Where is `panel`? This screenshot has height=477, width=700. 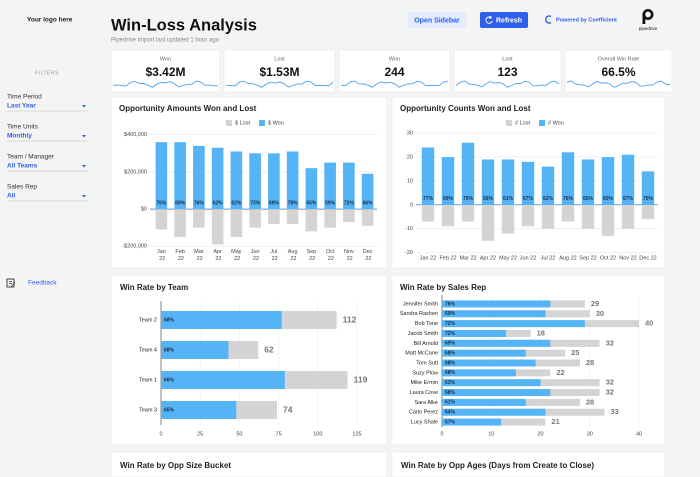 panel is located at coordinates (528, 464).